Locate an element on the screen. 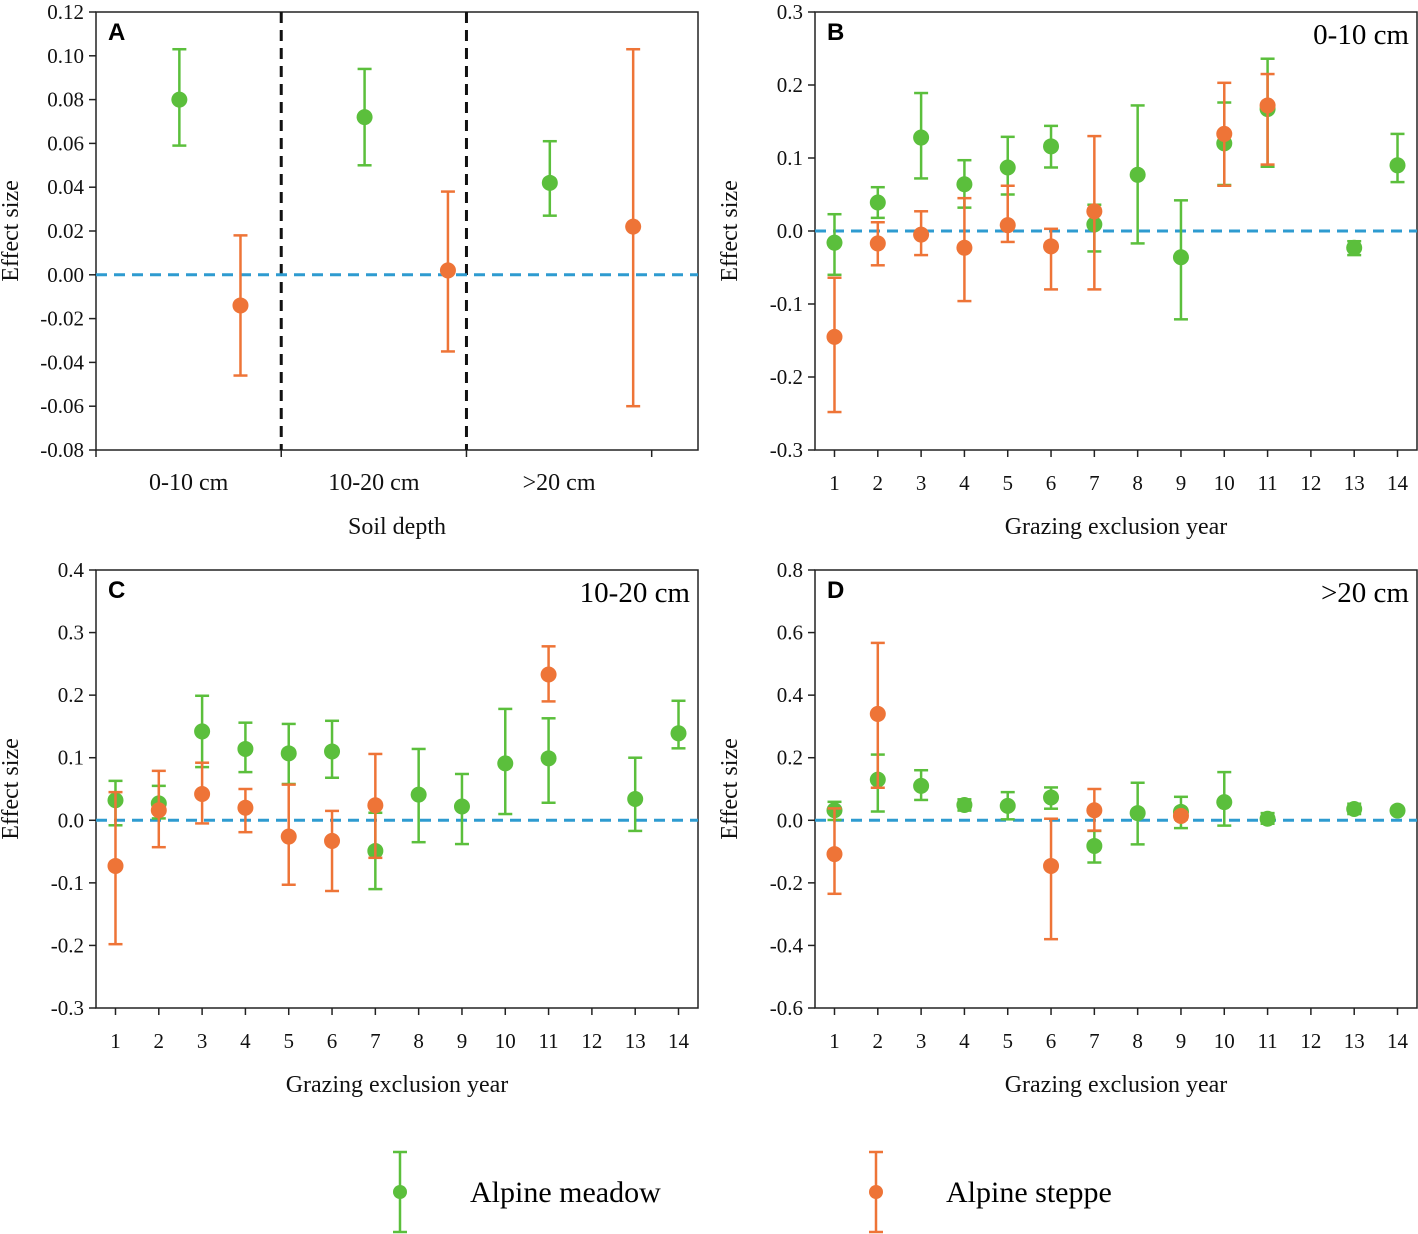  panel-d-xtick-label: 5 is located at coordinates (1007, 1041).